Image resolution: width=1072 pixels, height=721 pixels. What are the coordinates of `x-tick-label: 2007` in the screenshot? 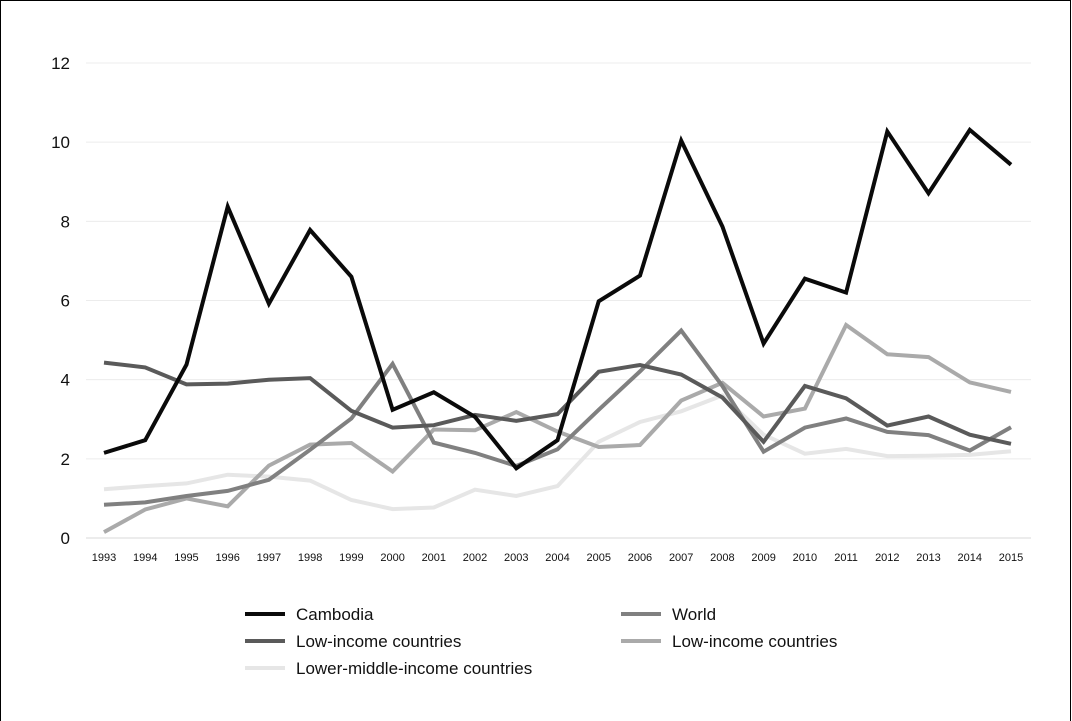 It's located at (681, 558).